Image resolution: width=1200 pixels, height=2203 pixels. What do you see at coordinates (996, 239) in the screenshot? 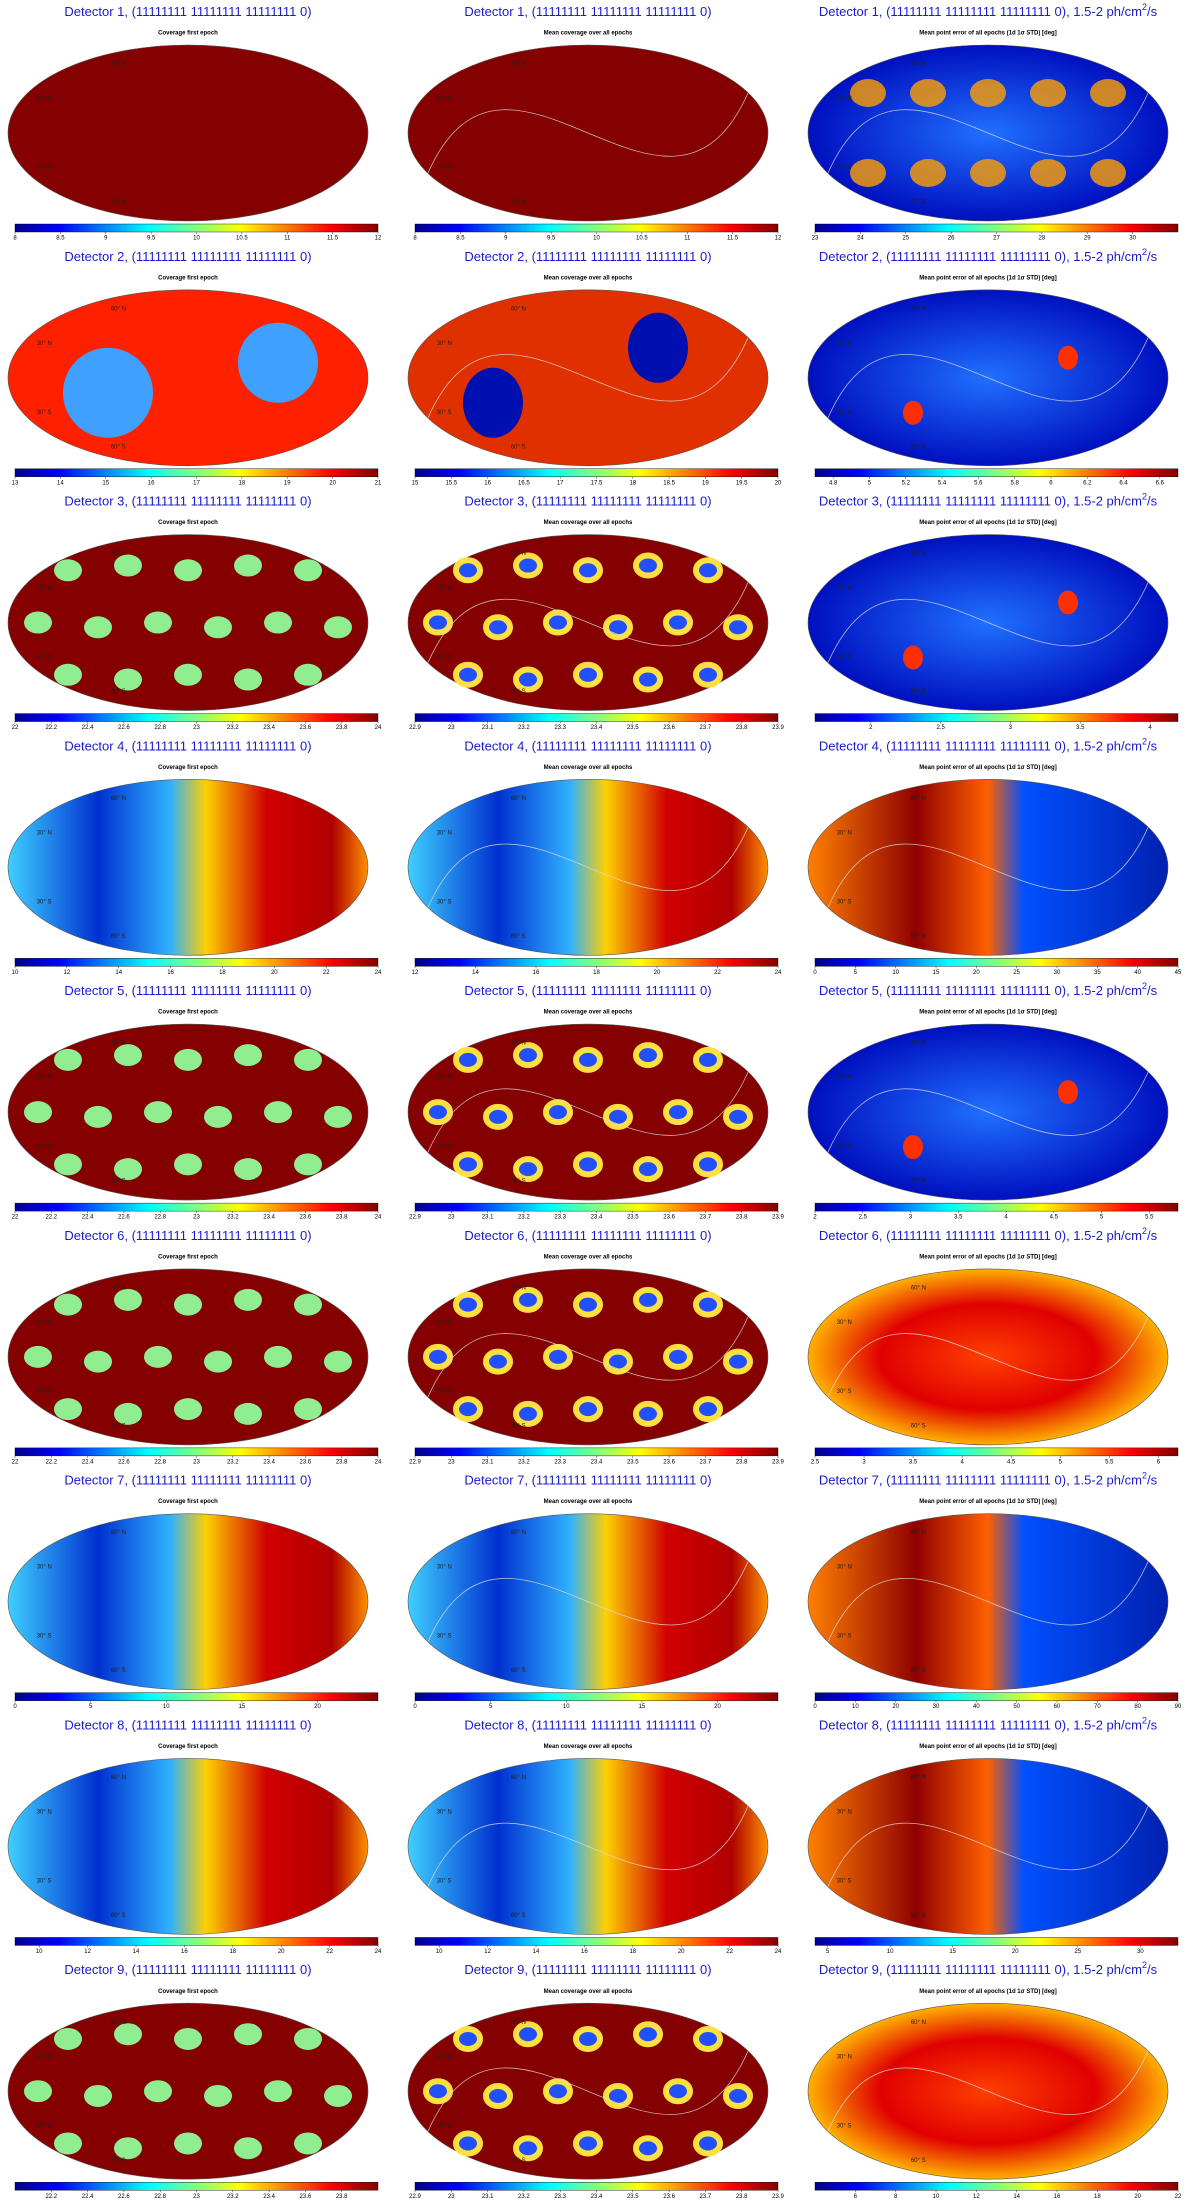
I see `colorbar-tick-label: 27` at bounding box center [996, 239].